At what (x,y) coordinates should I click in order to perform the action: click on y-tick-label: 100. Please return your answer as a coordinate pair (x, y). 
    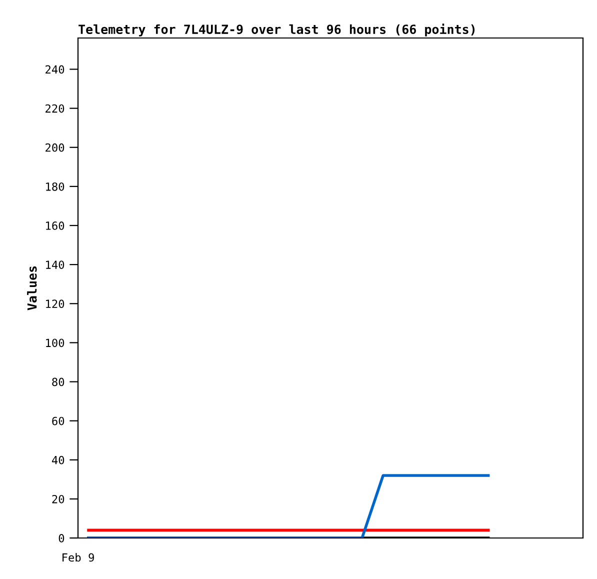
    Looking at the image, I should click on (55, 343).